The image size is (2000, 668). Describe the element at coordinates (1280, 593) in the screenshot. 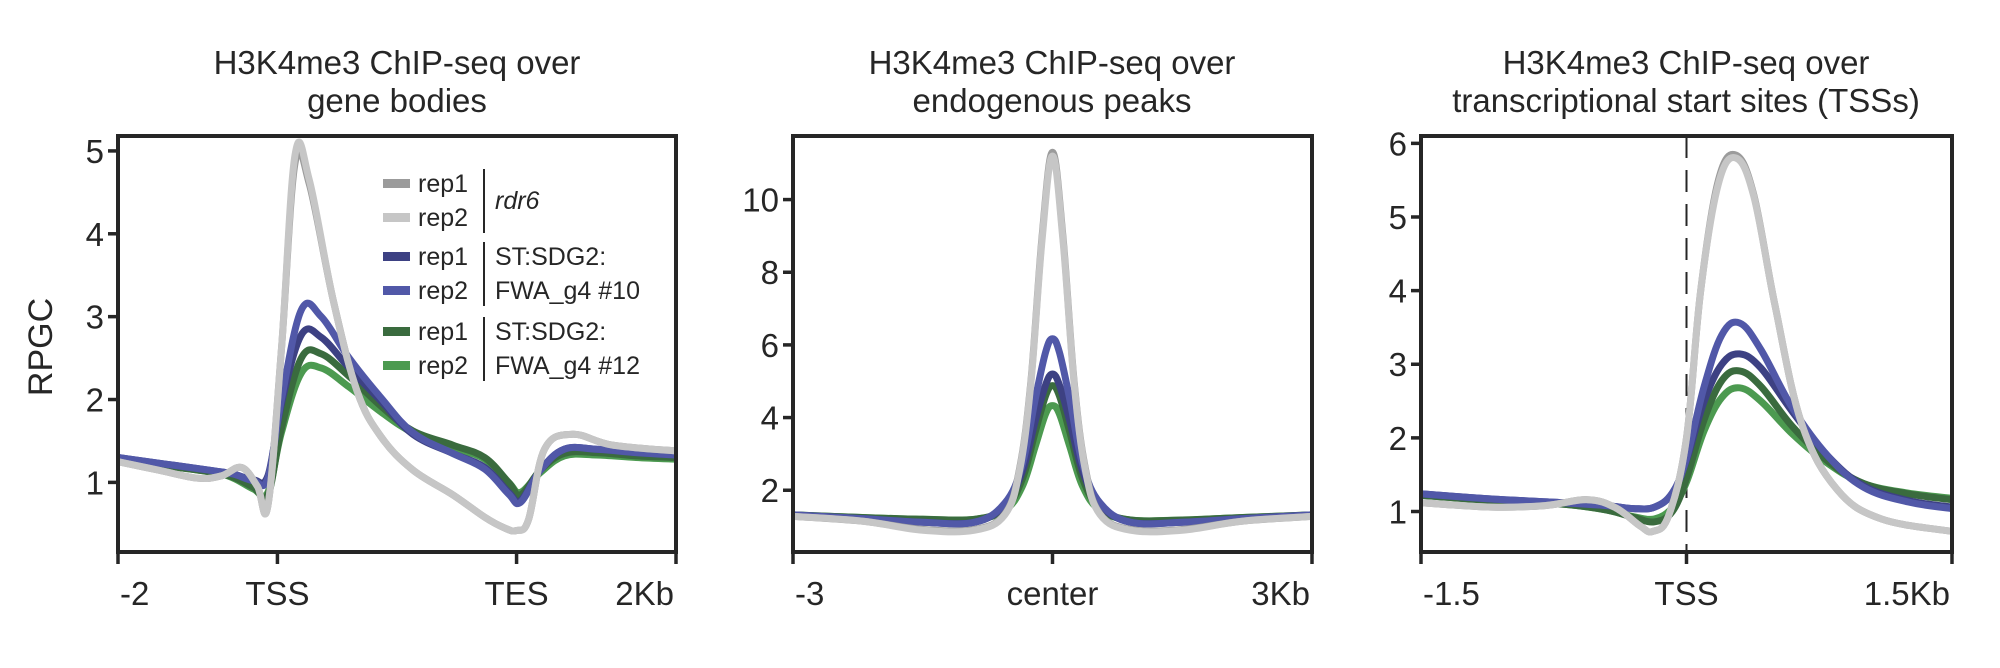

I see `x-tick-label: 3Kb` at that location.